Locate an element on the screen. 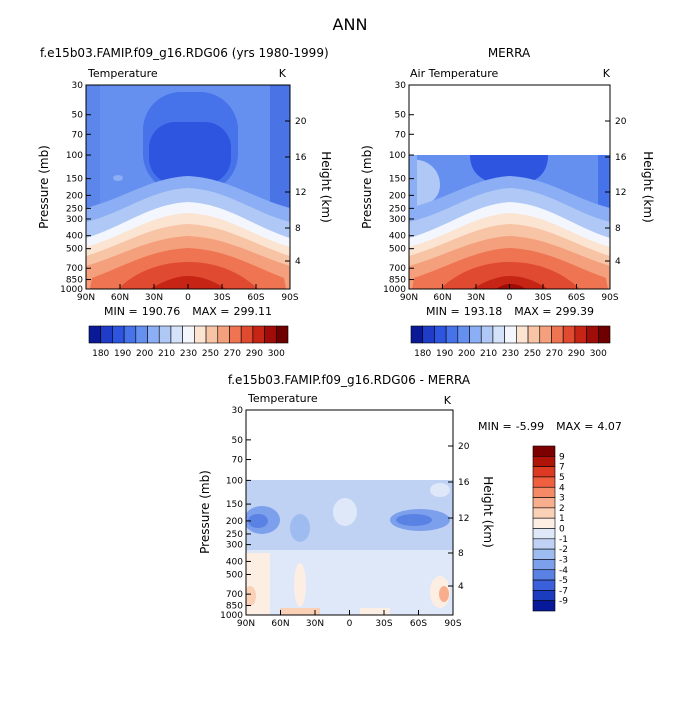  colorbar-label: 210 is located at coordinates (488, 354).